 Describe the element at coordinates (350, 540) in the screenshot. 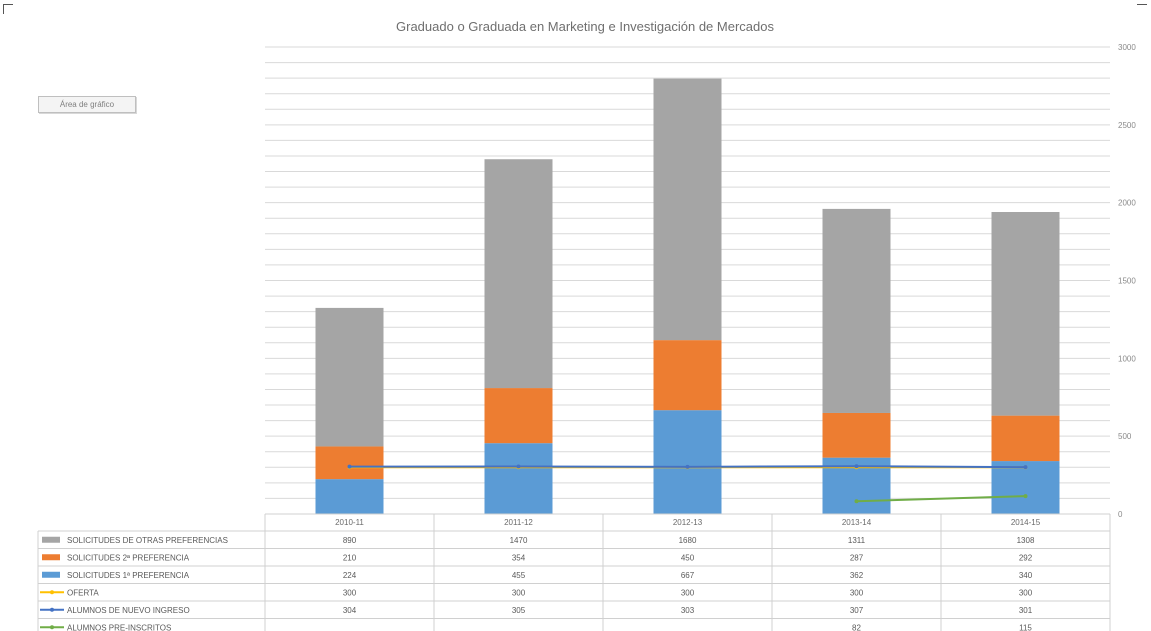

I see `table-cell: 890` at that location.